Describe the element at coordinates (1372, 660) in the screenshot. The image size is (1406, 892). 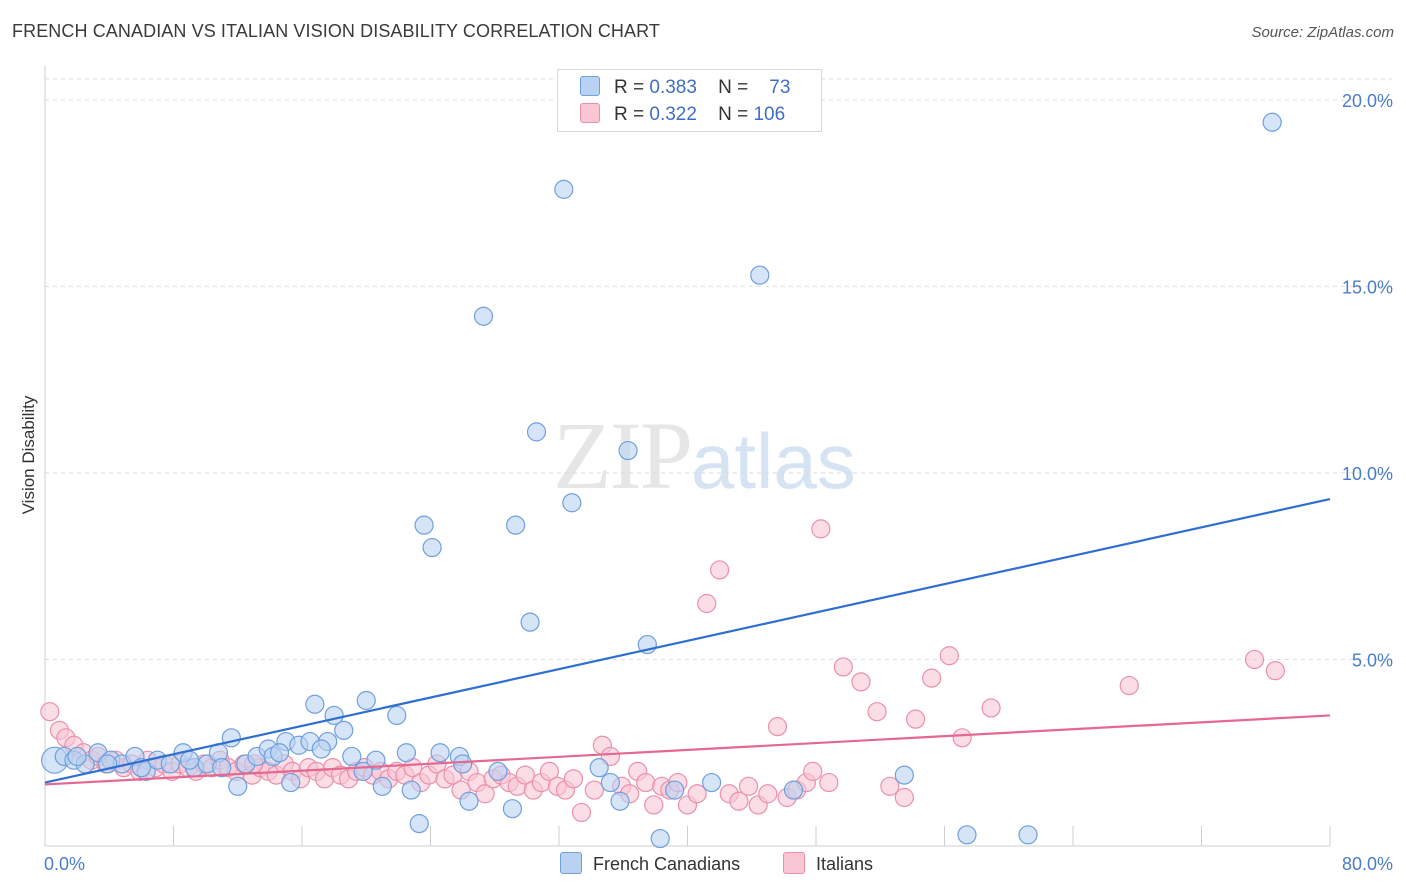
I see `y-tick-label: 5.0%` at that location.